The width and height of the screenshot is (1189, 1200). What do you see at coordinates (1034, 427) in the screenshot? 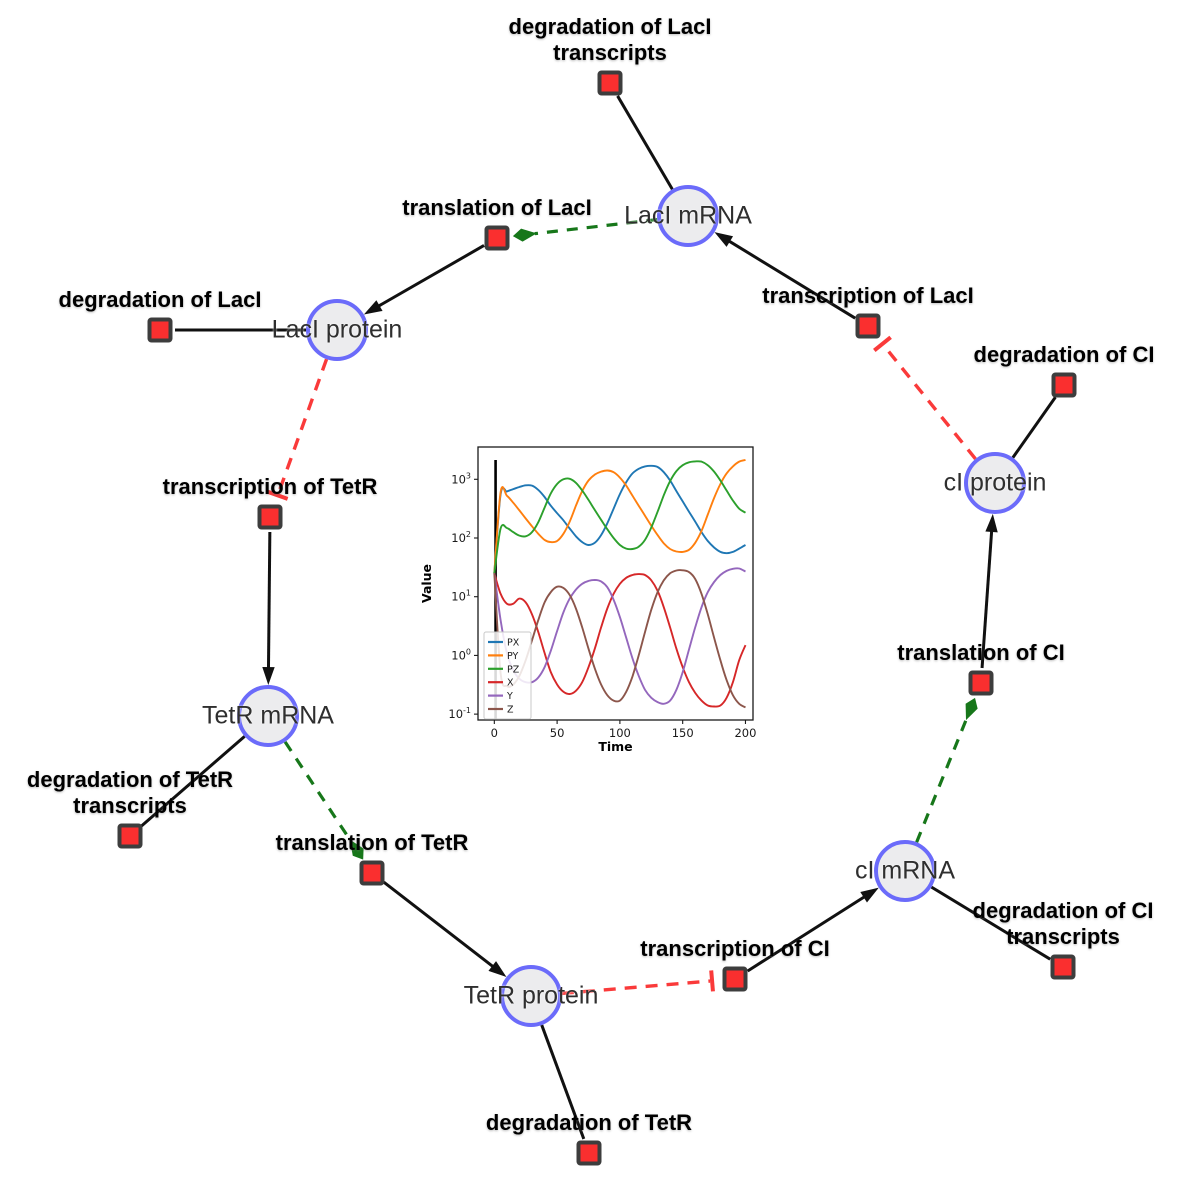
I see `edge-consumption-ci-protein-deg-ci` at bounding box center [1034, 427].